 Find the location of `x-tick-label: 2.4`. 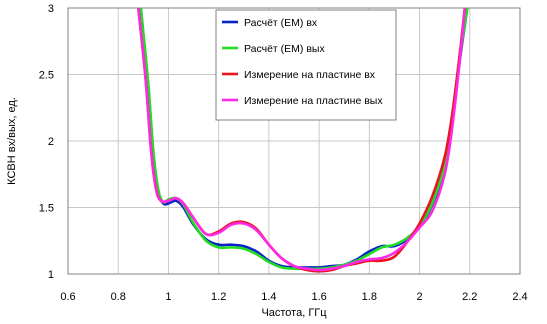

x-tick-label: 2.4 is located at coordinates (519, 297).